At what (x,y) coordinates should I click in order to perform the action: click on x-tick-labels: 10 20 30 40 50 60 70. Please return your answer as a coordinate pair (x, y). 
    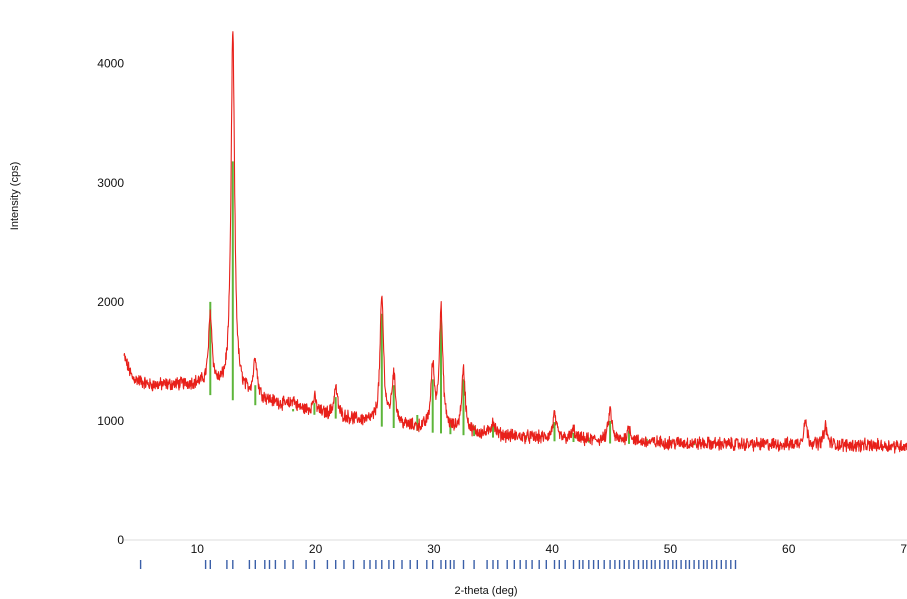
    Looking at the image, I should click on (549, 549).